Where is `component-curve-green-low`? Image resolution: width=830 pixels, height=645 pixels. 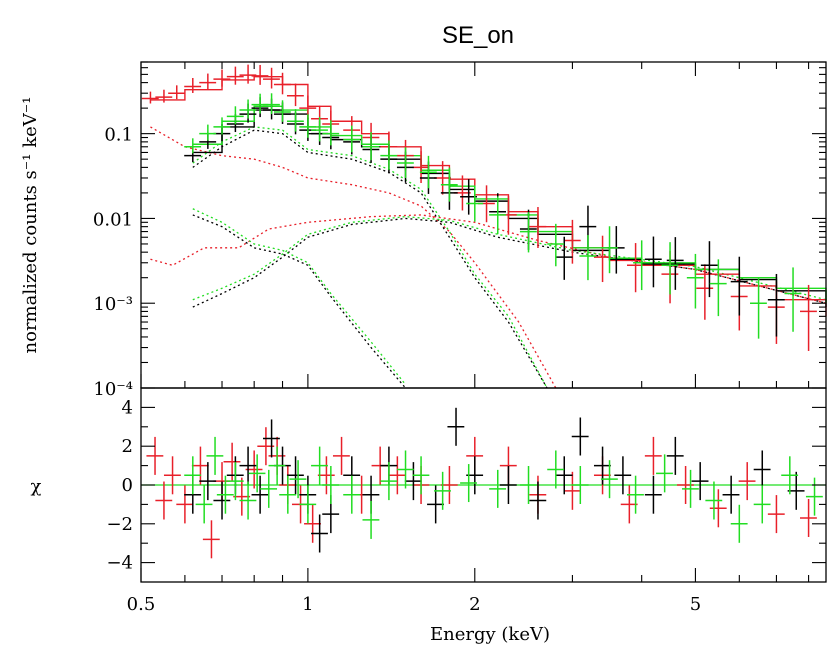 component-curve-green-low is located at coordinates (299, 296).